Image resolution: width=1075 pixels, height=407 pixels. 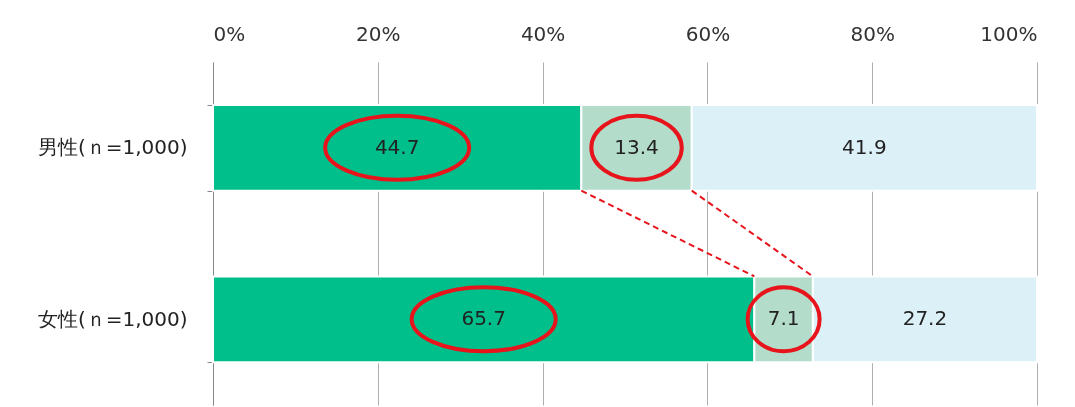 What do you see at coordinates (1009, 33) in the screenshot?
I see `x-tick-label: 100%` at bounding box center [1009, 33].